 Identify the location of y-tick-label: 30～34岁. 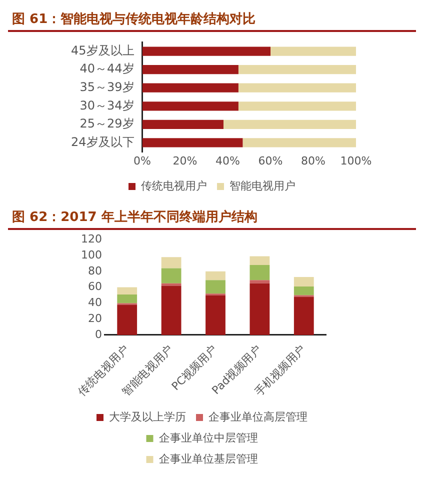
(107, 105).